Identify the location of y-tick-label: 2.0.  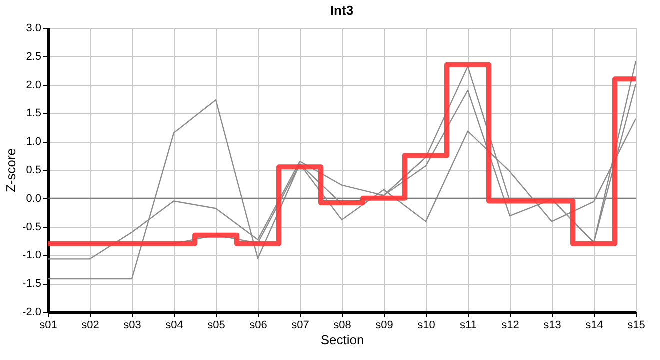
(34, 85).